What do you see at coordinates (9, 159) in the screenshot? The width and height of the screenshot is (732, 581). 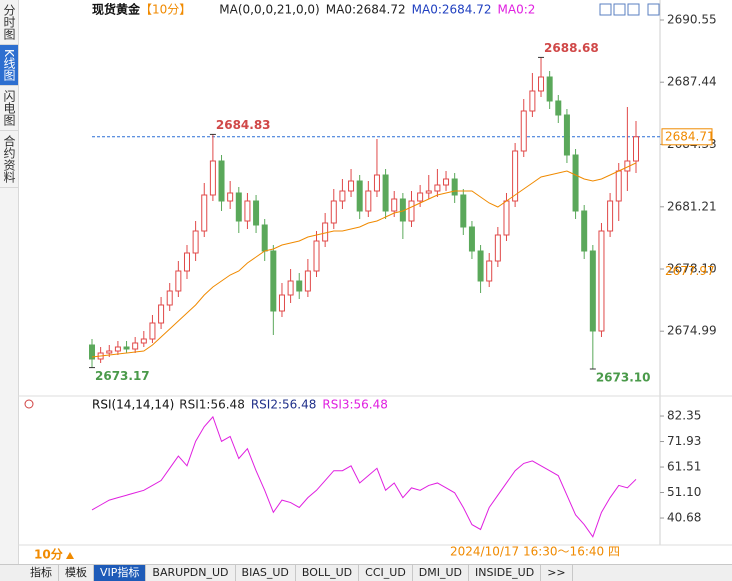 I see `sidebar-tab: 合约资料` at bounding box center [9, 159].